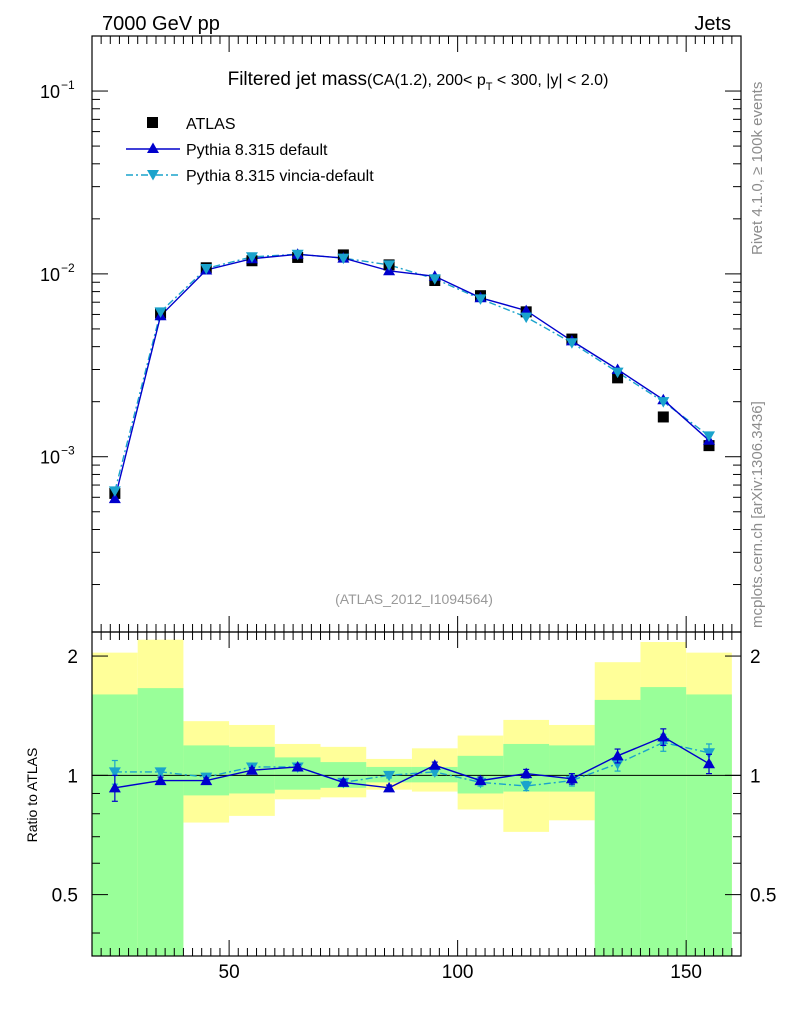 The image size is (786, 1024). Describe the element at coordinates (72, 776) in the screenshot. I see `y-tick-label-ratio: 1` at that location.